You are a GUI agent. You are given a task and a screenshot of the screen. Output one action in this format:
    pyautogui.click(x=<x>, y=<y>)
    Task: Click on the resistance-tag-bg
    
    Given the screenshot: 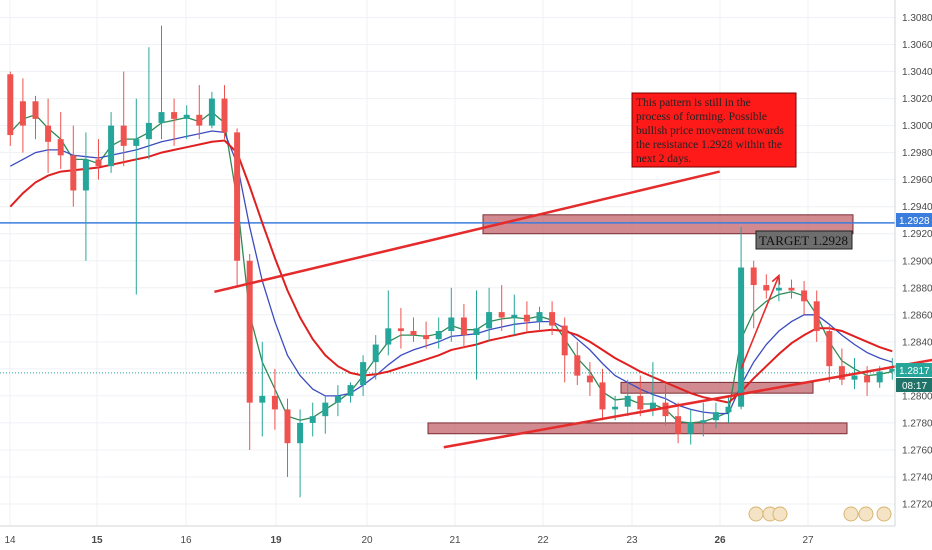 What is the action you would take?
    pyautogui.click(x=914, y=220)
    